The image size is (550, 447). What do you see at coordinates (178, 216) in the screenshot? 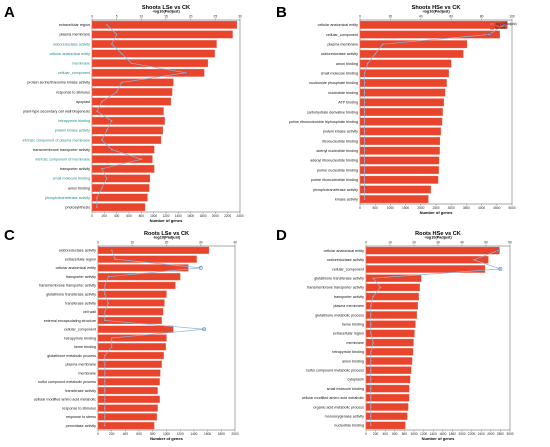
I see `bottom-tick-label: 1400` at bounding box center [178, 216].